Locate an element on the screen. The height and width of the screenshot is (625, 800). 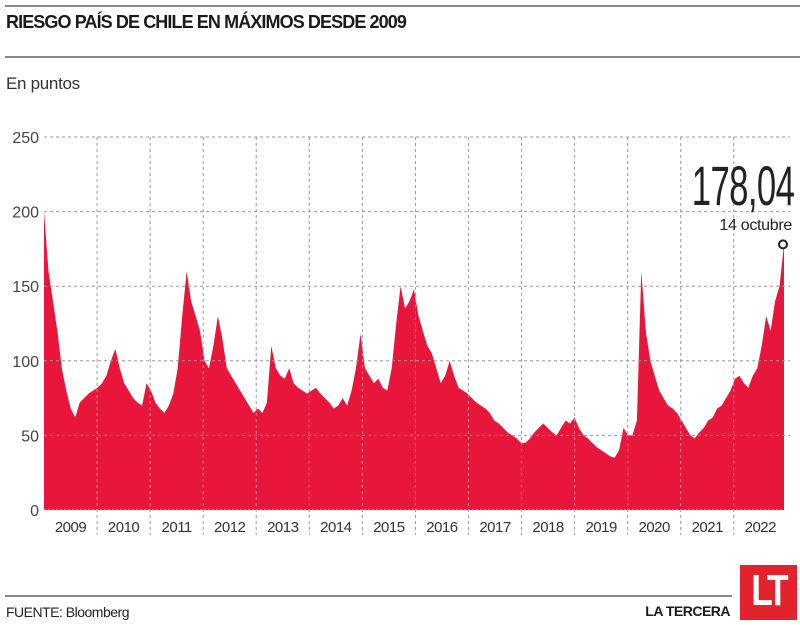
latest-point-marker is located at coordinates (783, 244).